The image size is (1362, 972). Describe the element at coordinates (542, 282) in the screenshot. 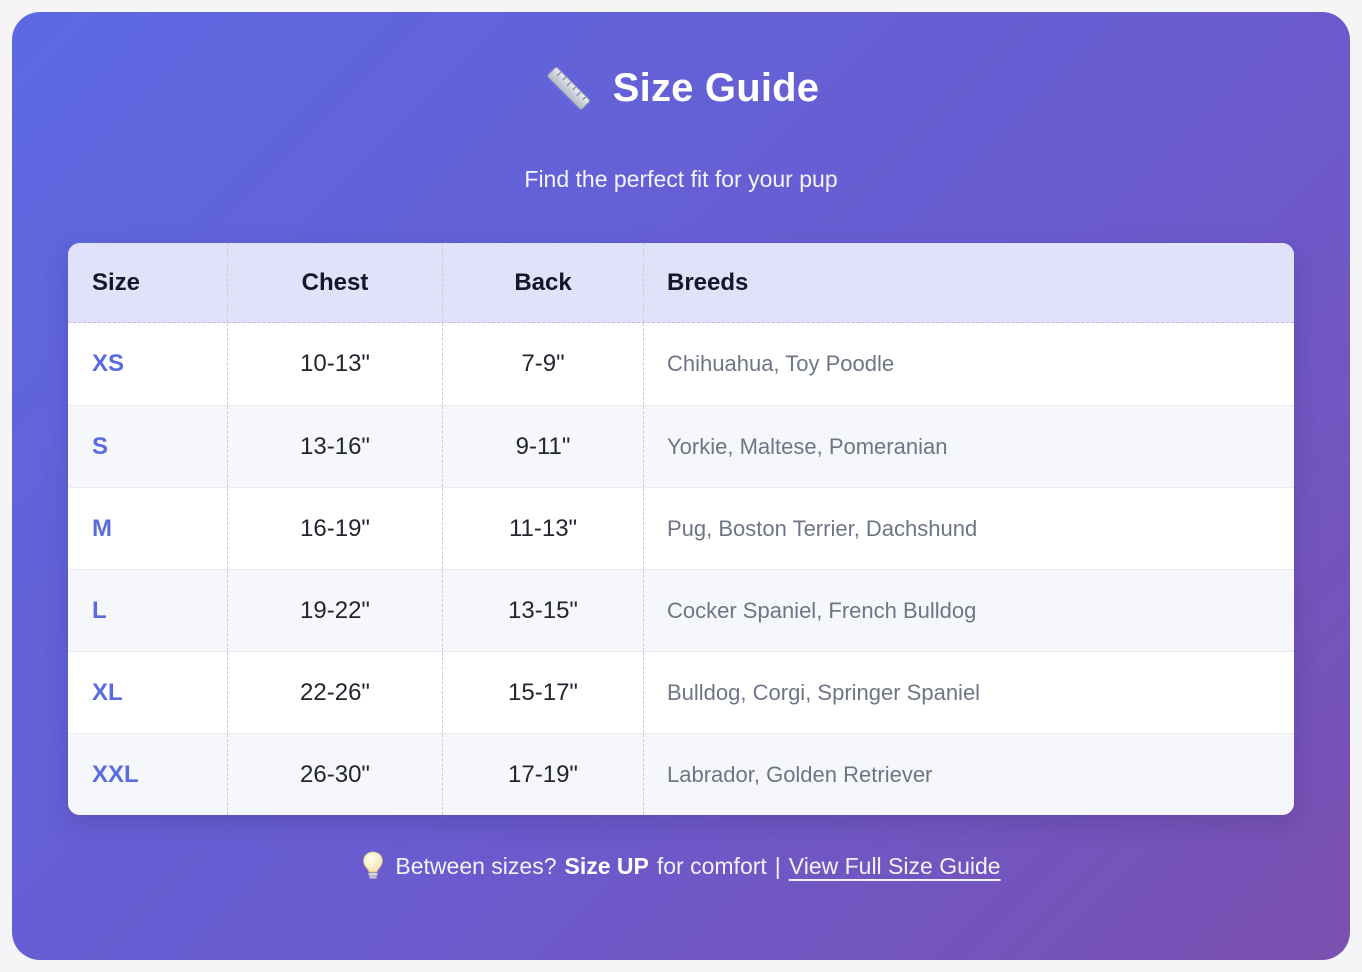

I see `column-header-back: Back` at that location.